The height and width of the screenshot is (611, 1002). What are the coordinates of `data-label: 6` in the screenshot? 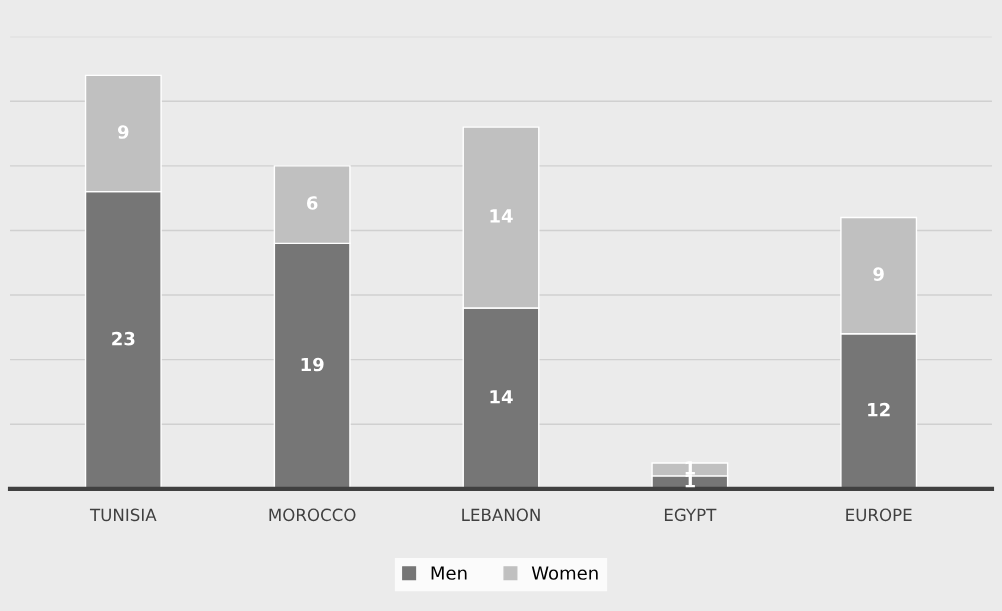 It's located at (312, 203).